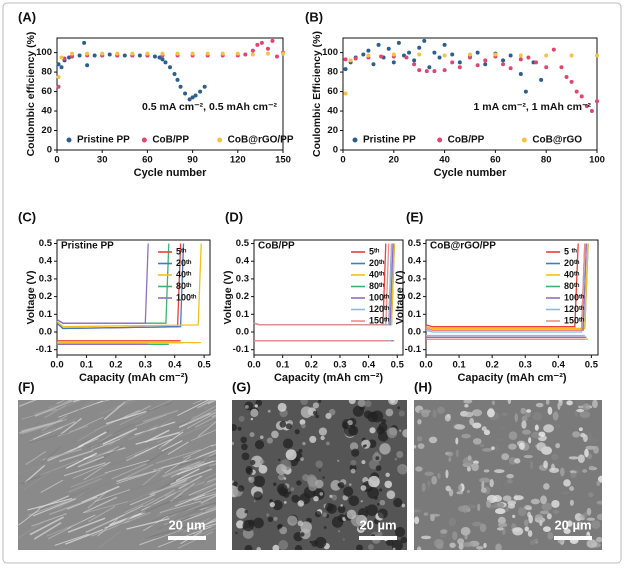  What do you see at coordinates (574, 297) in the screenshot?
I see `legend-label: 100ᵗʰ` at bounding box center [574, 297].